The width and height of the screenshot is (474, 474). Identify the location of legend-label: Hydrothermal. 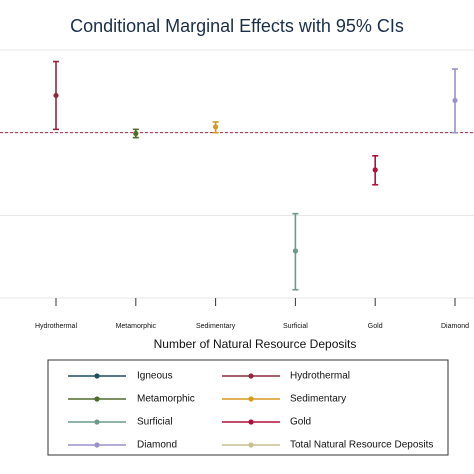
(320, 376).